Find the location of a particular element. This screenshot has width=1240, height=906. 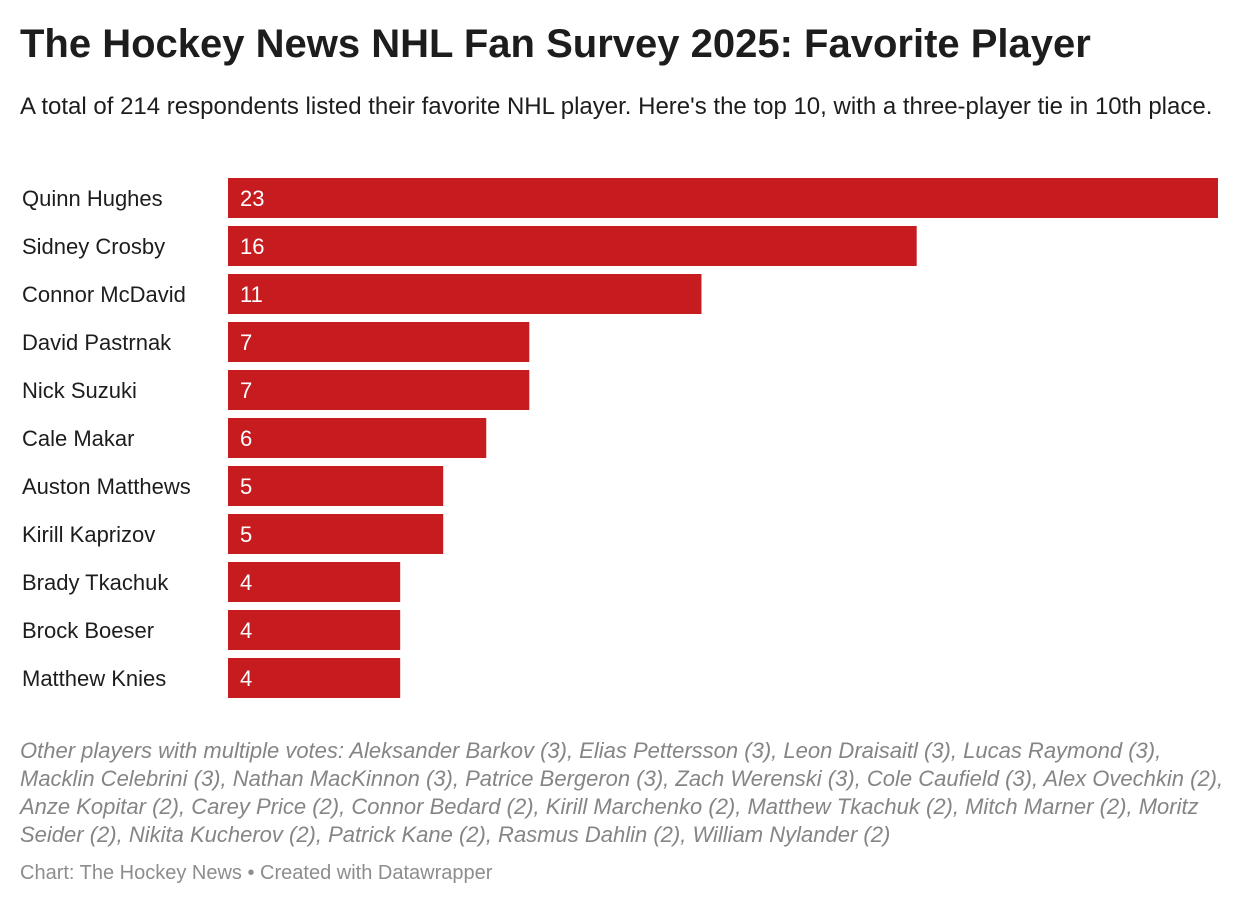

category-label: David Pastrnak is located at coordinates (97, 342).